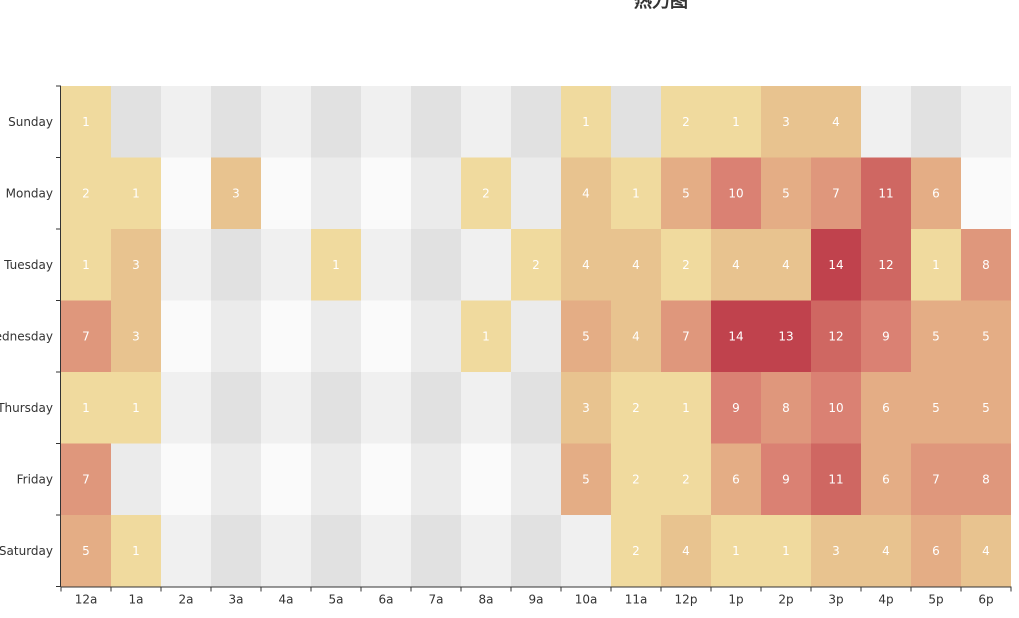 This screenshot has height=618, width=1019. I want to click on heatmap-cell-tuesday-9a, so click(536, 265).